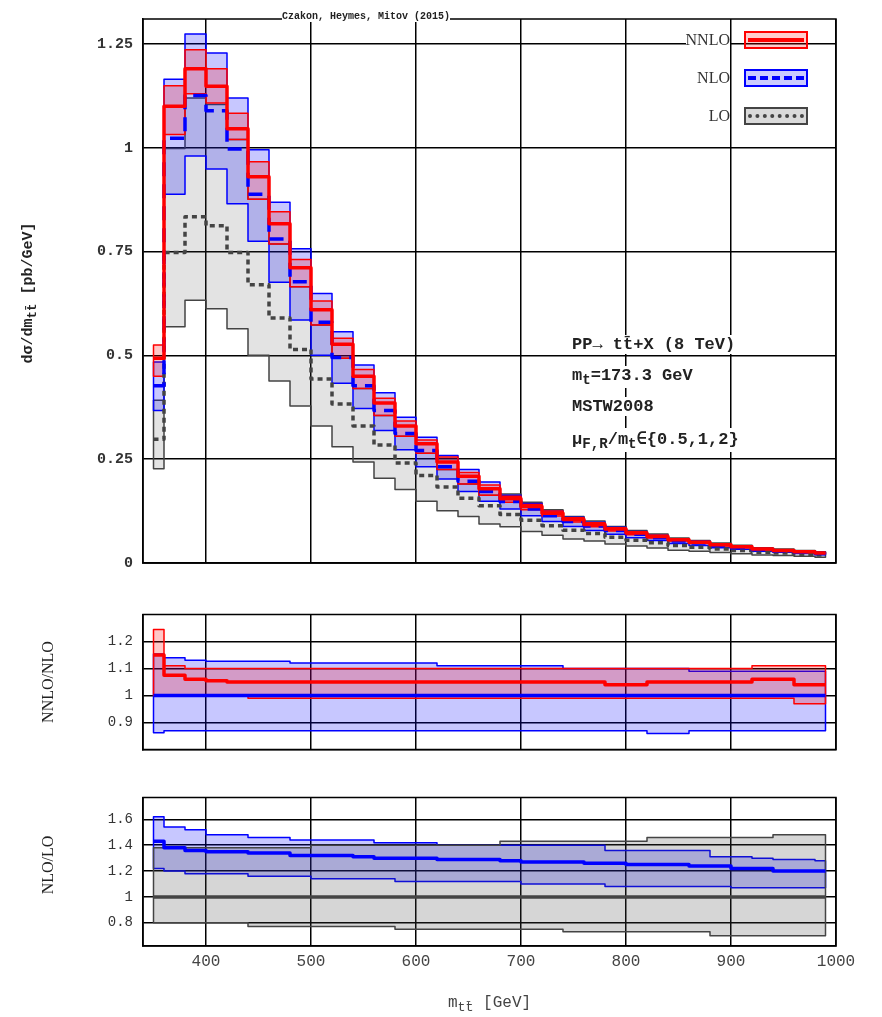 This screenshot has width=882, height=1017. What do you see at coordinates (613, 406) in the screenshot?
I see `annotation: MSTW2008` at bounding box center [613, 406].